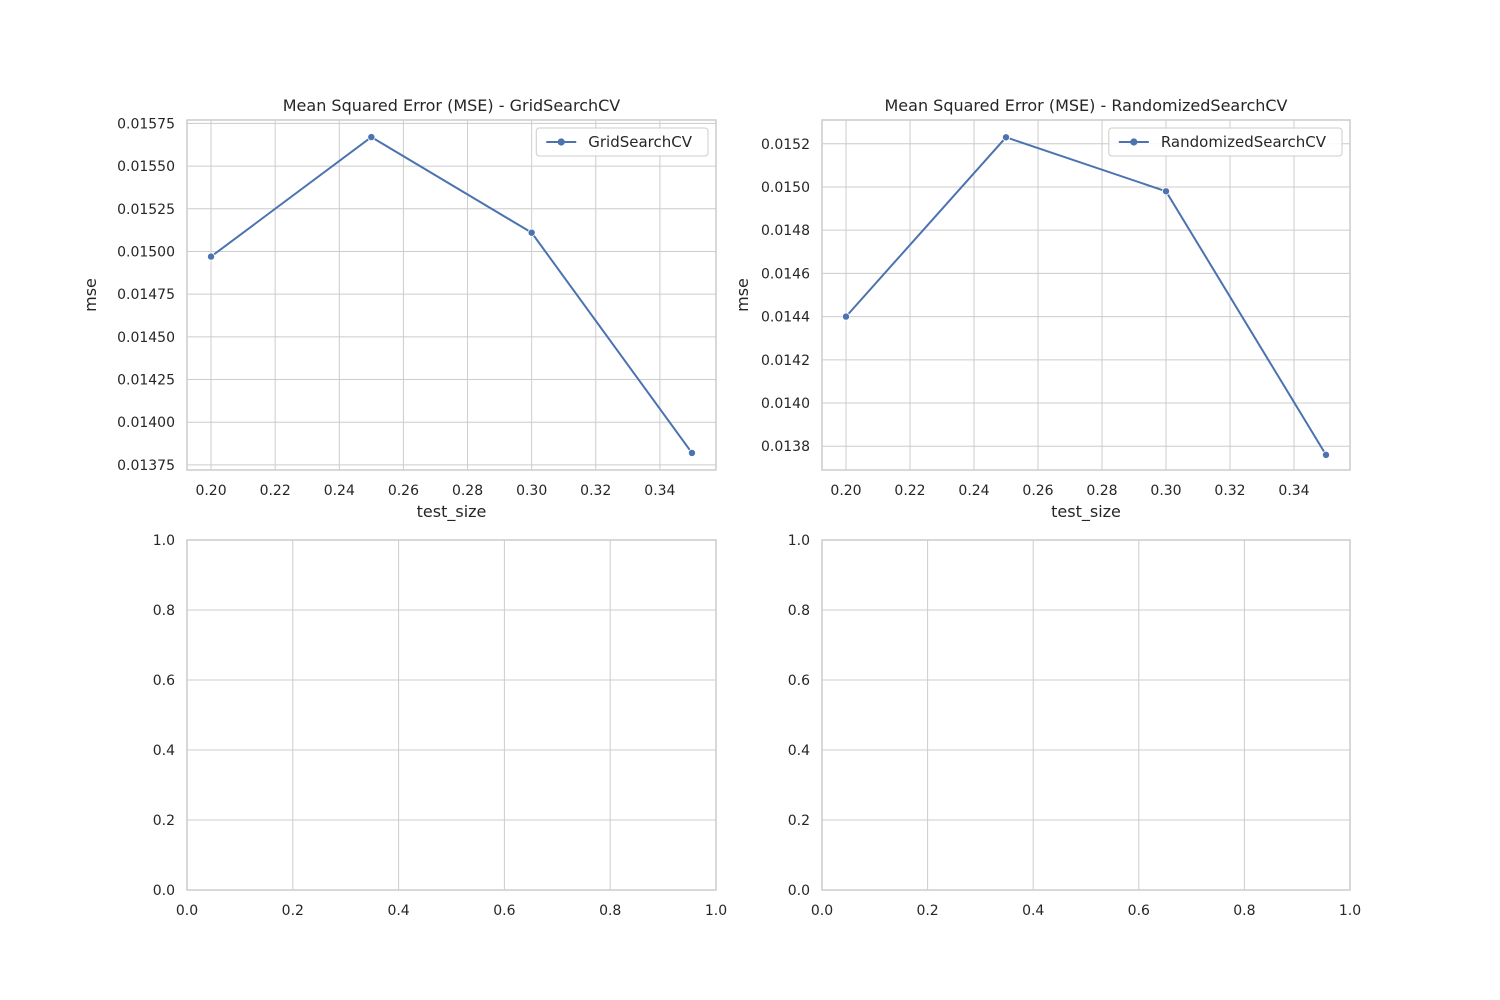  What do you see at coordinates (785, 145) in the screenshot?
I see `y-tick-label: 0.0152` at bounding box center [785, 145].